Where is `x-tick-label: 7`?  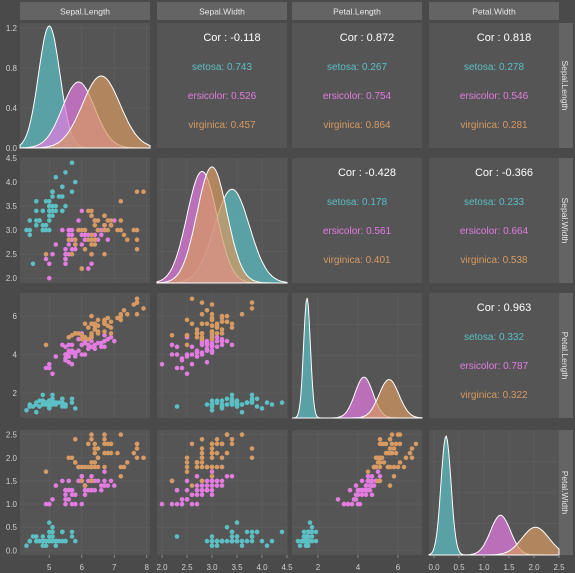 x-tick-label: 7 is located at coordinates (114, 567).